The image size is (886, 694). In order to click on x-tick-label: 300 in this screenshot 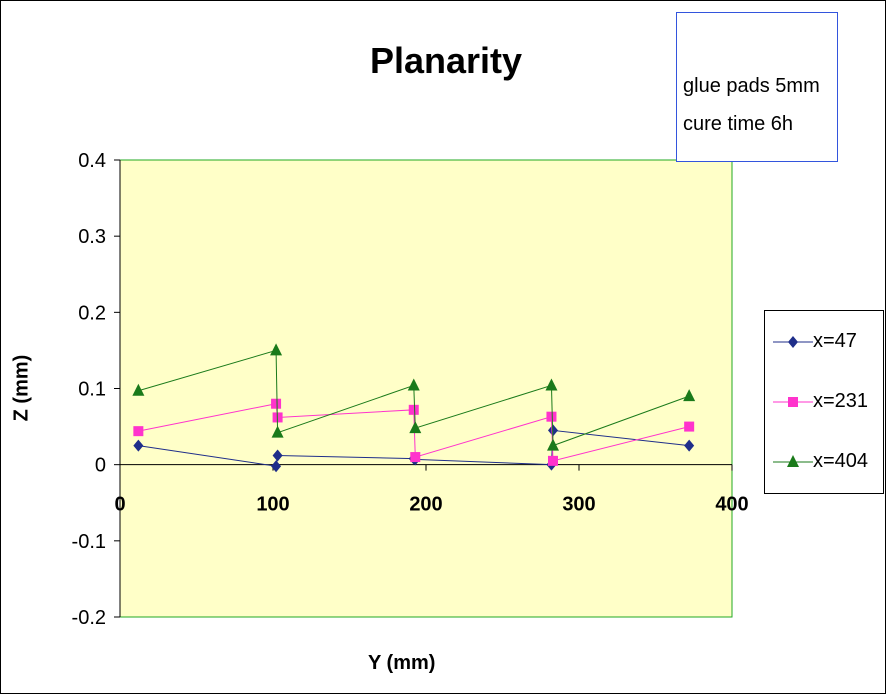, I will do `click(578, 505)`.